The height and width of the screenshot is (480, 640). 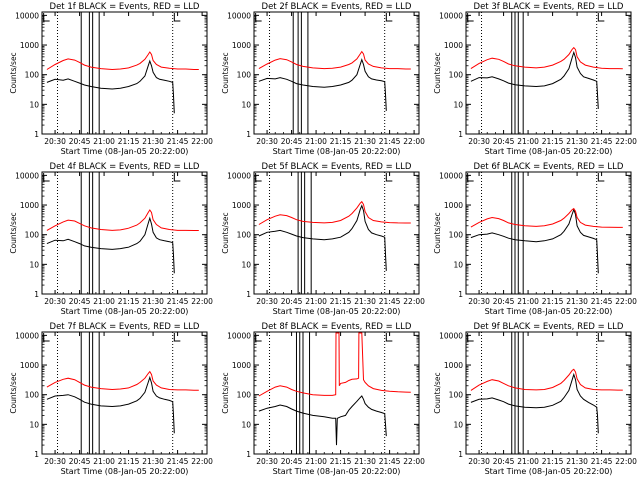 What do you see at coordinates (549, 7) in the screenshot?
I see `panel-title: Det 3f BLACK = Events, RED = LLD` at bounding box center [549, 7].